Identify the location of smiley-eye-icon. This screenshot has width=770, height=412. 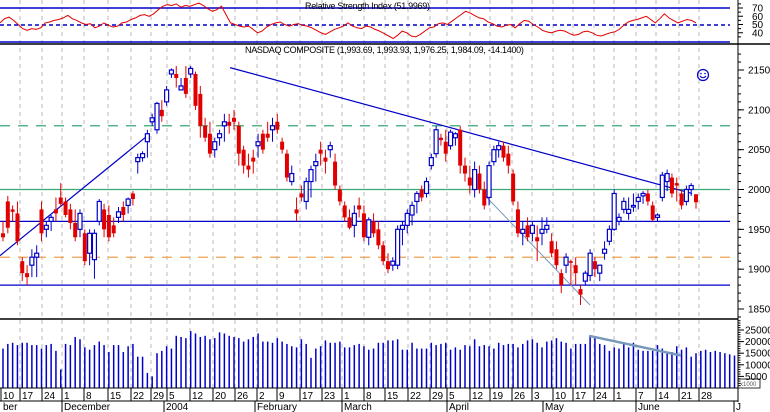
(701, 73).